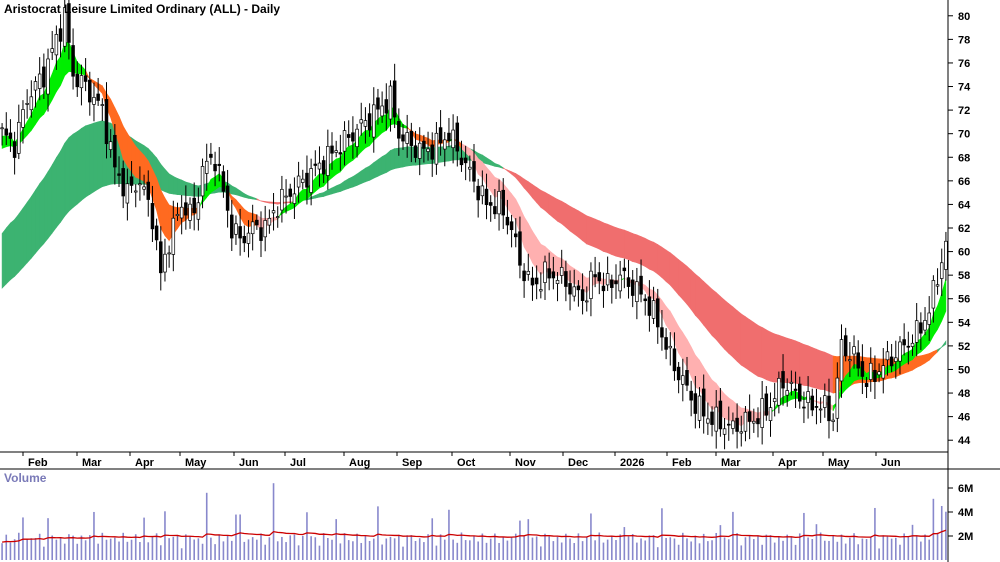 The height and width of the screenshot is (562, 1000). What do you see at coordinates (249, 463) in the screenshot?
I see `month-tick-label: Jun` at bounding box center [249, 463].